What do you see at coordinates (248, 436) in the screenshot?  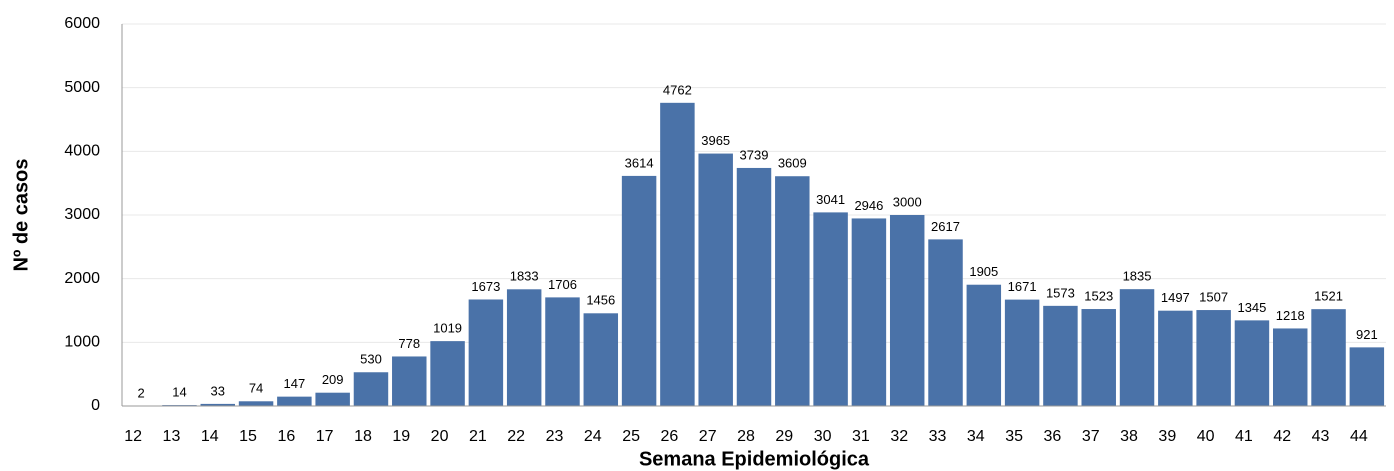 I see `x-tick-label: 15` at bounding box center [248, 436].